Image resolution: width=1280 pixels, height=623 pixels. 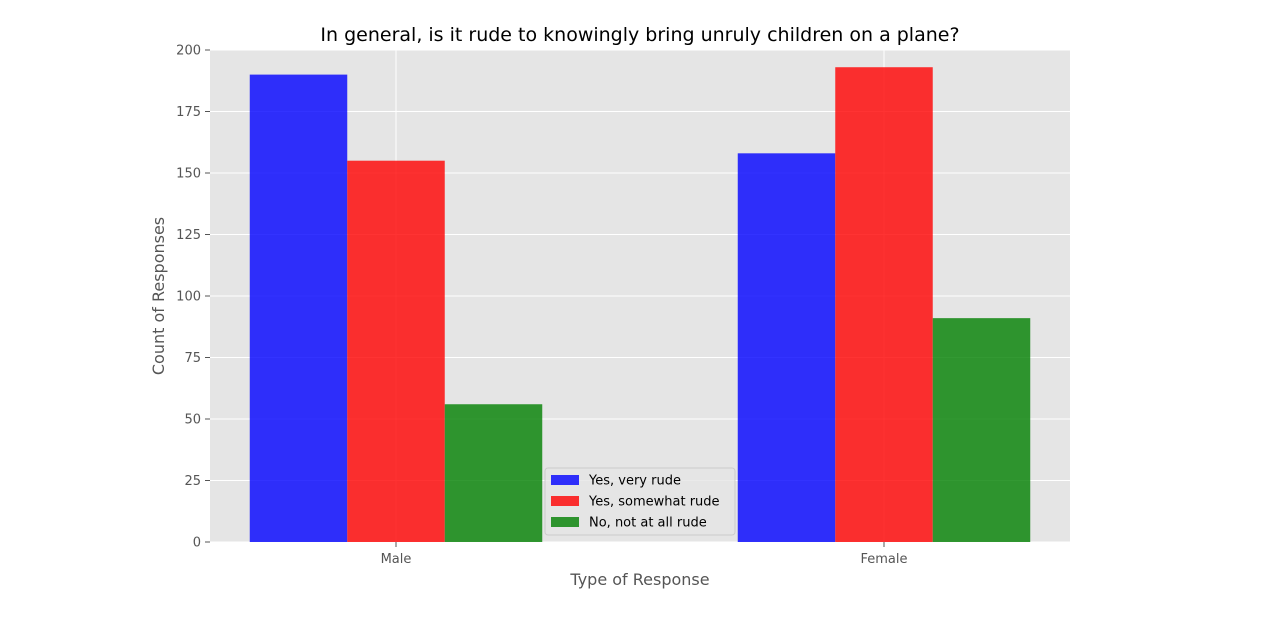 I want to click on y-axis-label: Count of Responses, so click(x=158, y=296).